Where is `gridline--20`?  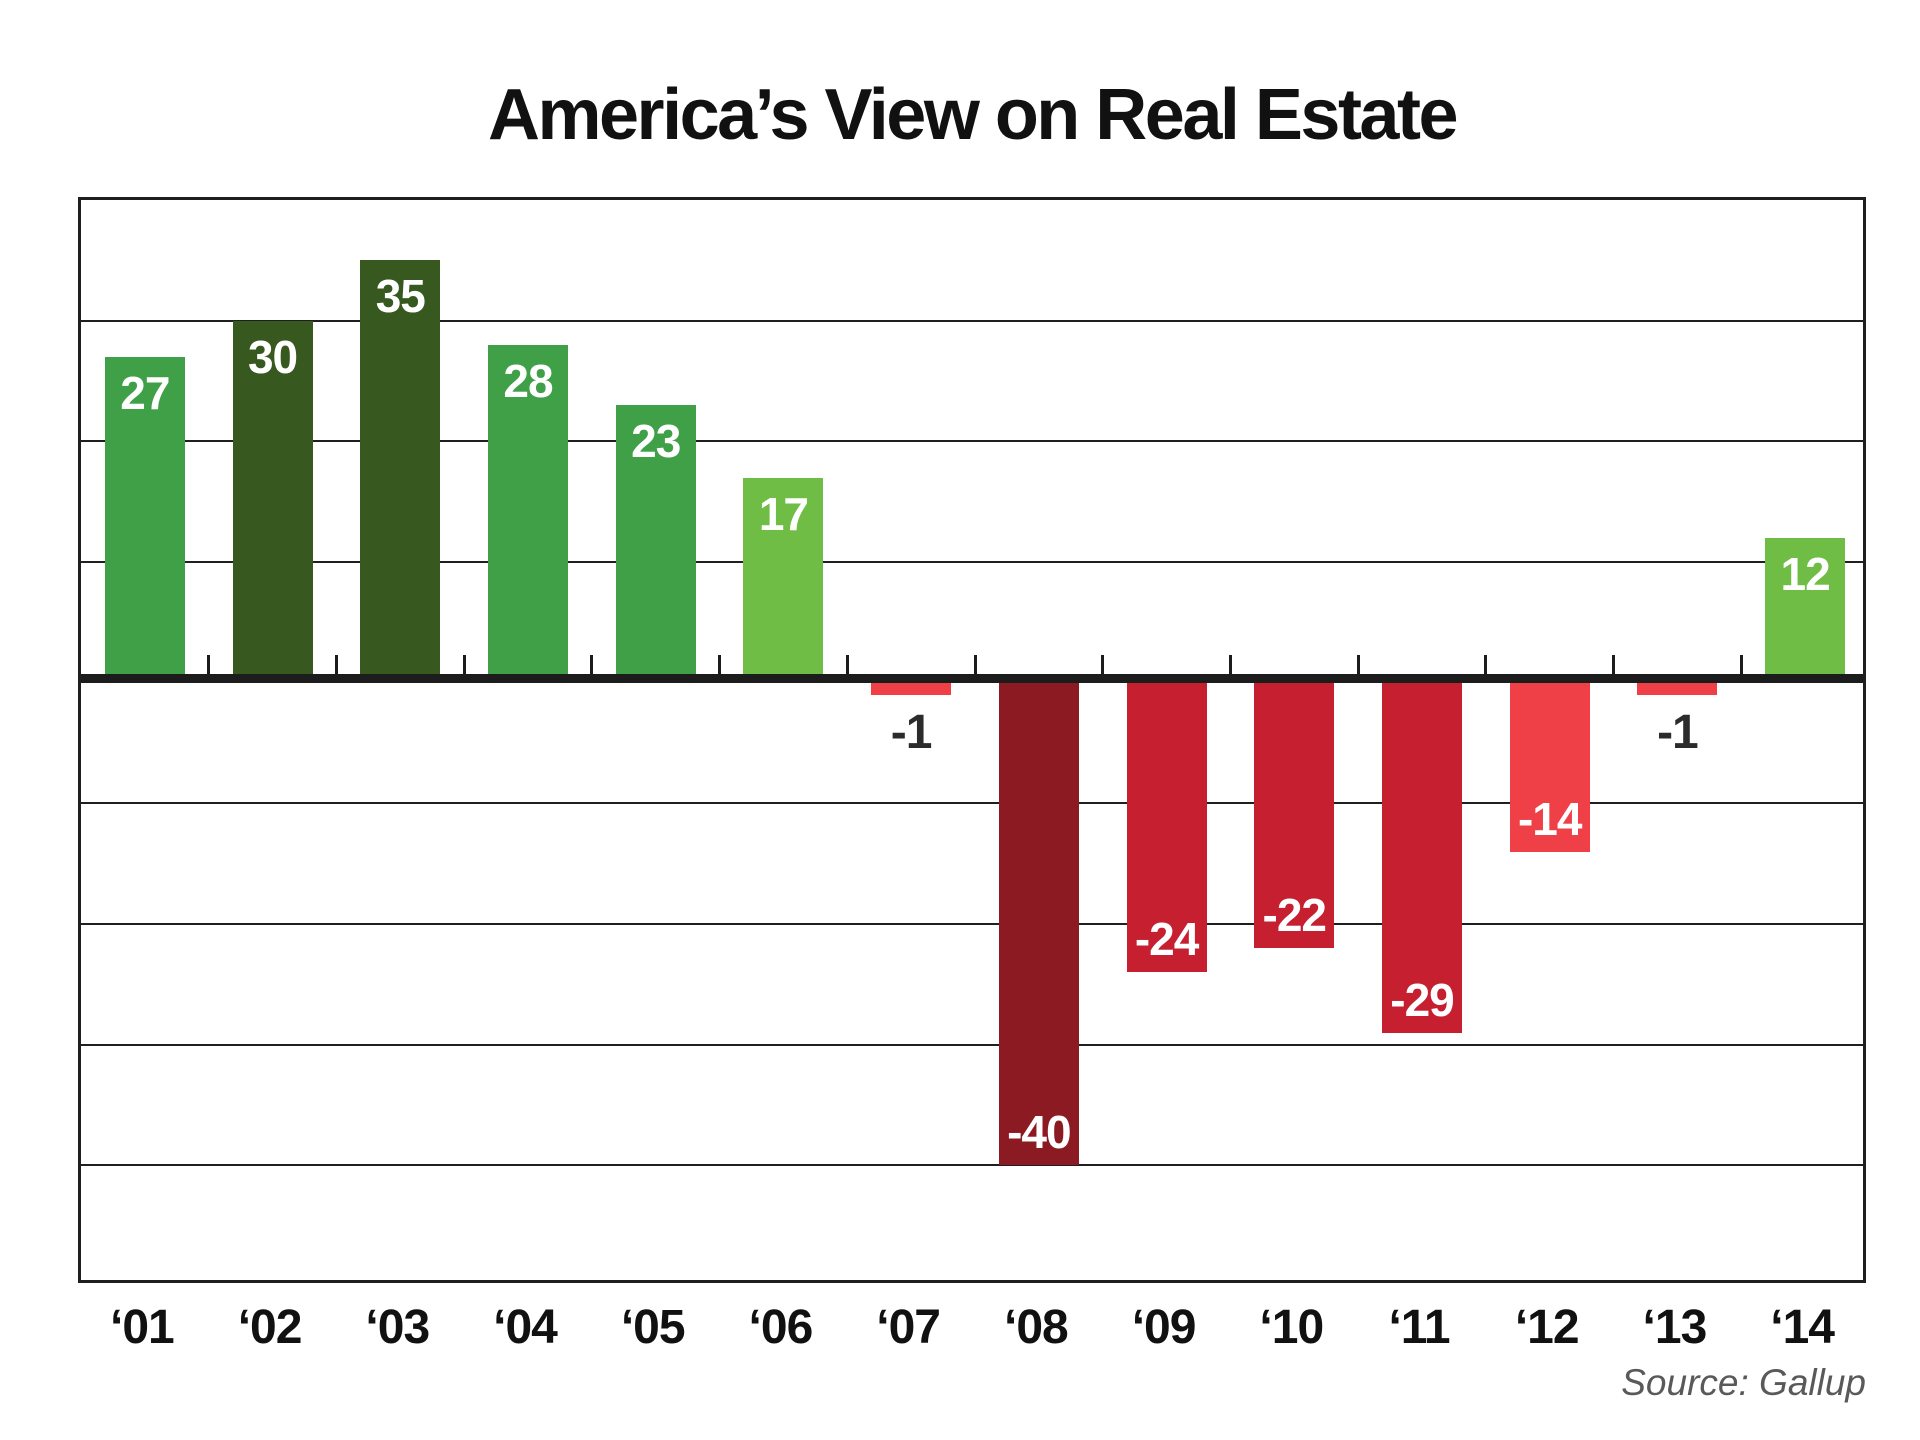
gridline--20 is located at coordinates (972, 924).